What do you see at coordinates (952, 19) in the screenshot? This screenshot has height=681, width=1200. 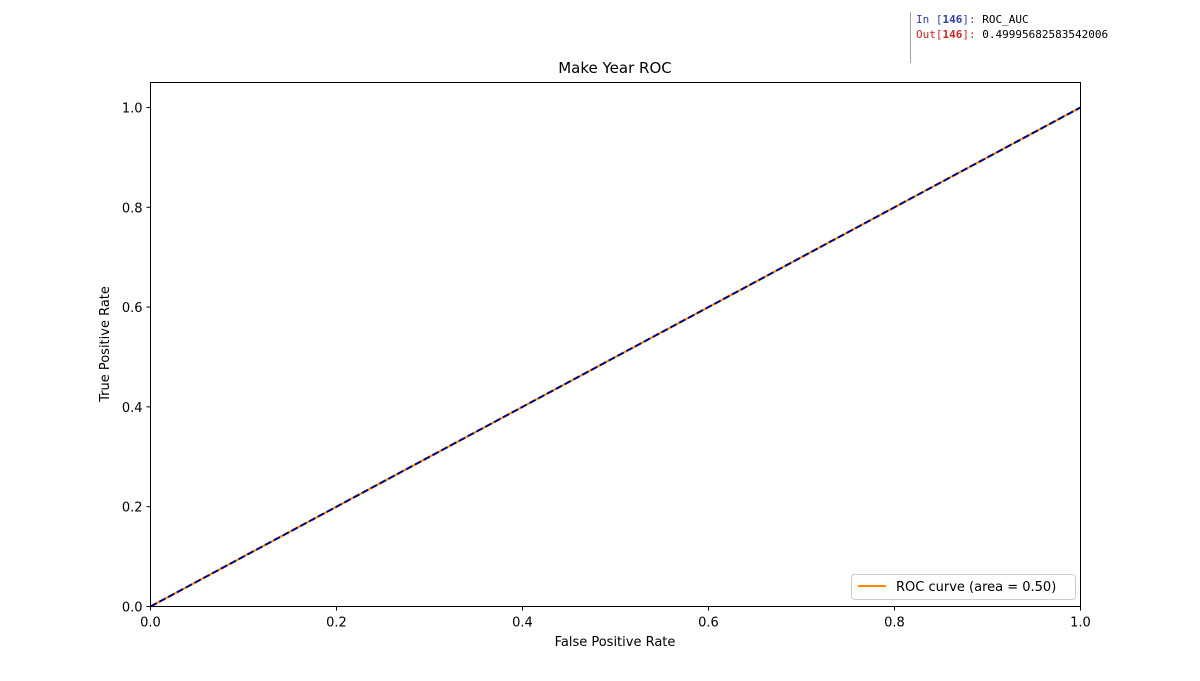 I see `in-execution-count: 146` at bounding box center [952, 19].